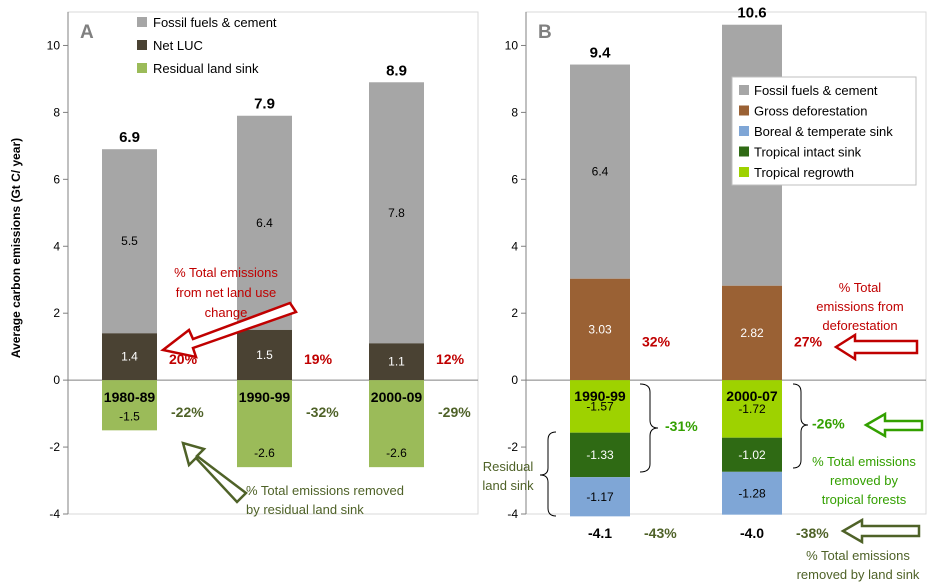 Image resolution: width=934 pixels, height=588 pixels. I want to click on bar-a-netluc-label: 1.1, so click(396, 362).